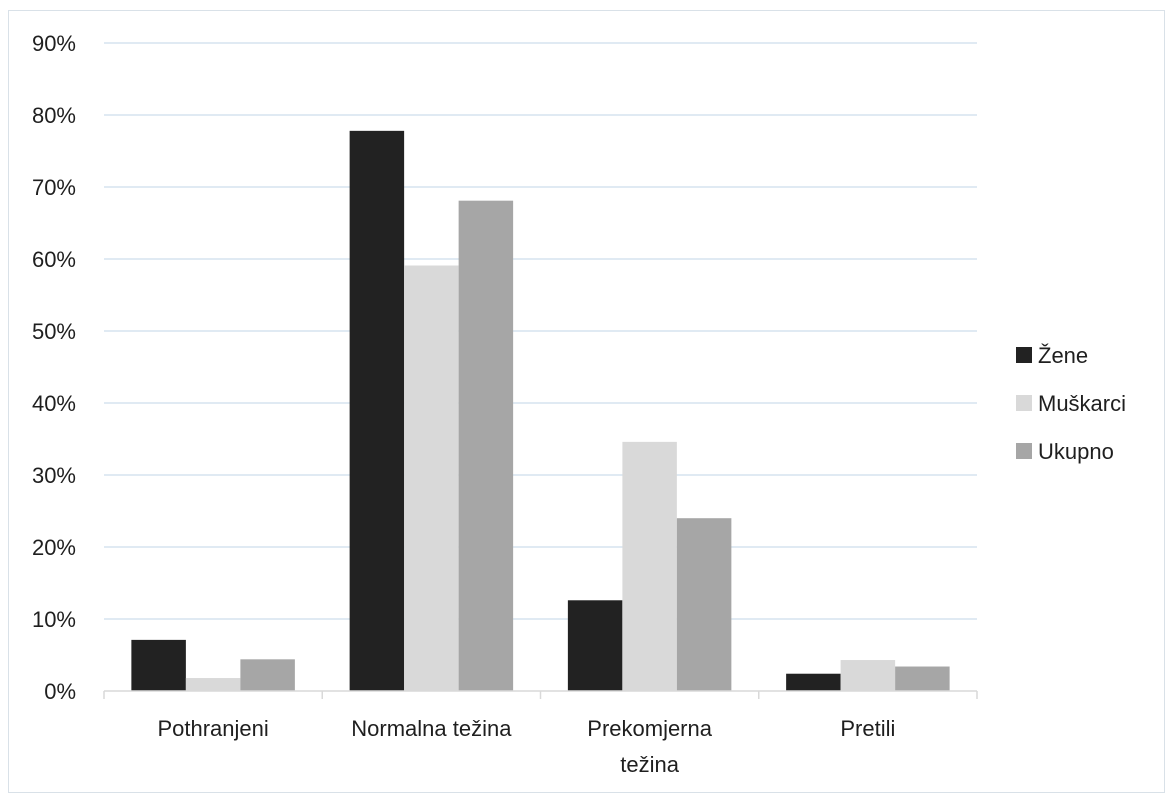  What do you see at coordinates (54, 187) in the screenshot?
I see `y-tick-label: 70%` at bounding box center [54, 187].